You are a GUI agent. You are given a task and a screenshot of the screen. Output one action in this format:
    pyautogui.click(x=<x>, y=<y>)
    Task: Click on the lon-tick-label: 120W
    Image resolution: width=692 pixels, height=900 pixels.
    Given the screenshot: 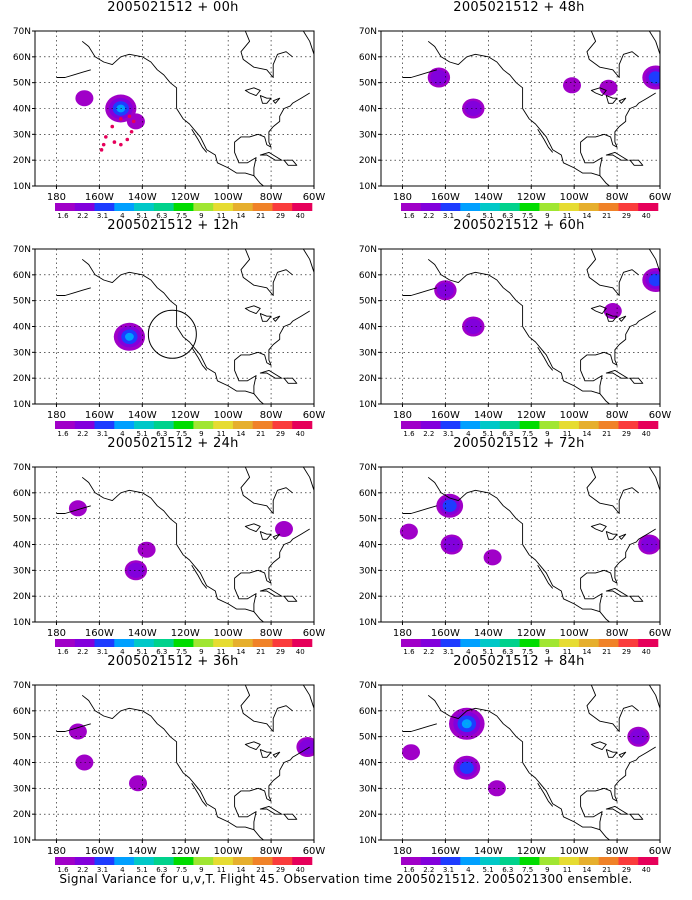 What is the action you would take?
    pyautogui.click(x=531, y=633)
    